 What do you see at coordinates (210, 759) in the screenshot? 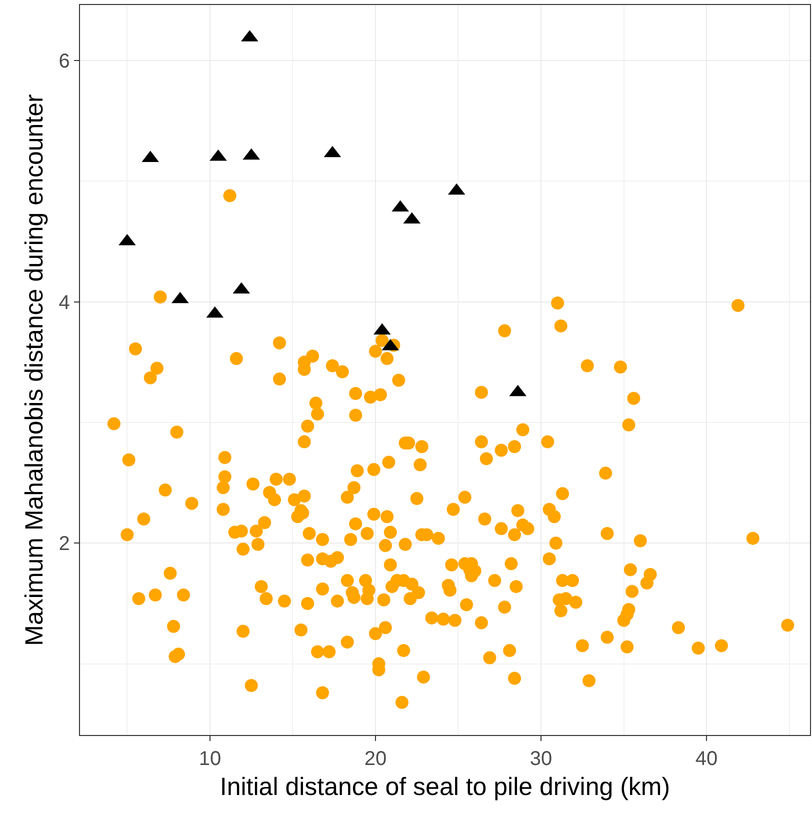
I see `x-tick-label: 10` at bounding box center [210, 759].